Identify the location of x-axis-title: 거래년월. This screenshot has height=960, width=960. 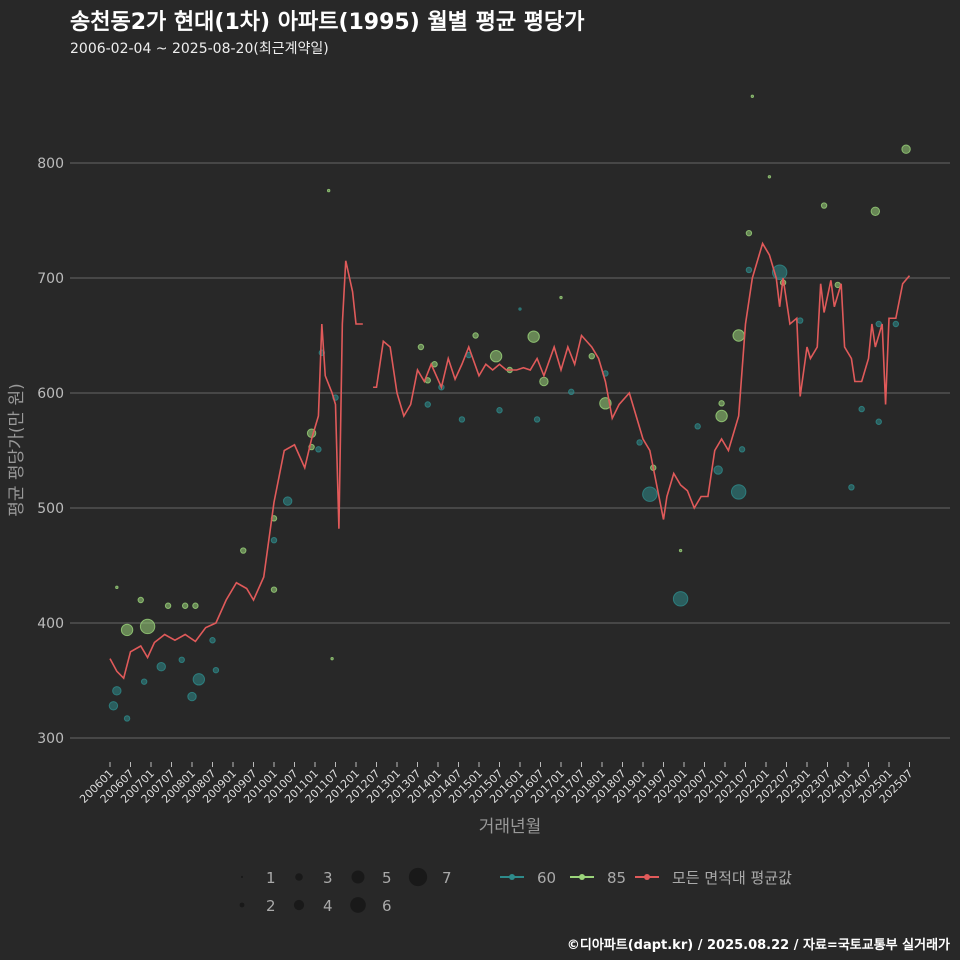
(510, 827).